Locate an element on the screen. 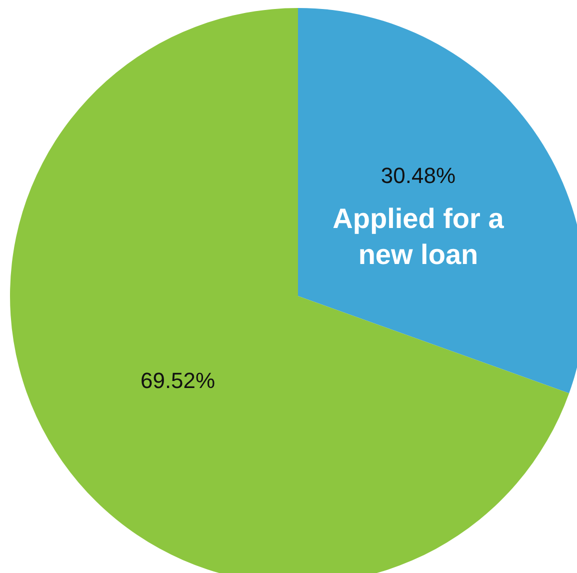 This screenshot has height=573, width=577. slice-label: Applied for a new loan is located at coordinates (418, 236).